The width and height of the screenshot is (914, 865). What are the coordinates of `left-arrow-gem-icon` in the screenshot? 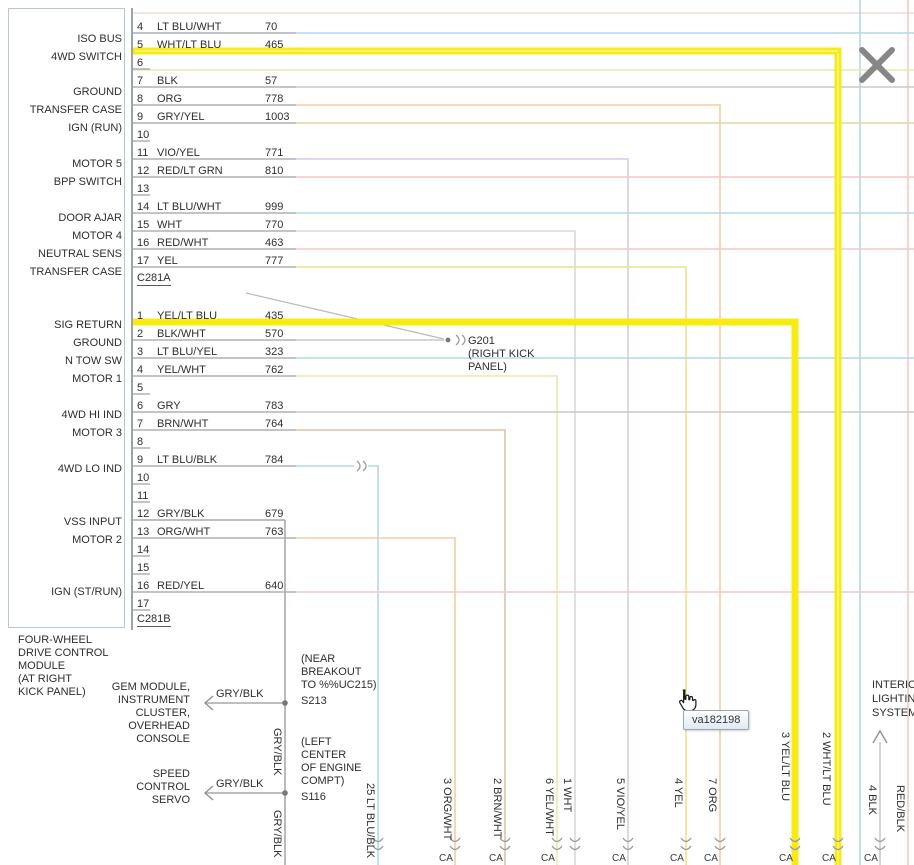 It's located at (208, 703).